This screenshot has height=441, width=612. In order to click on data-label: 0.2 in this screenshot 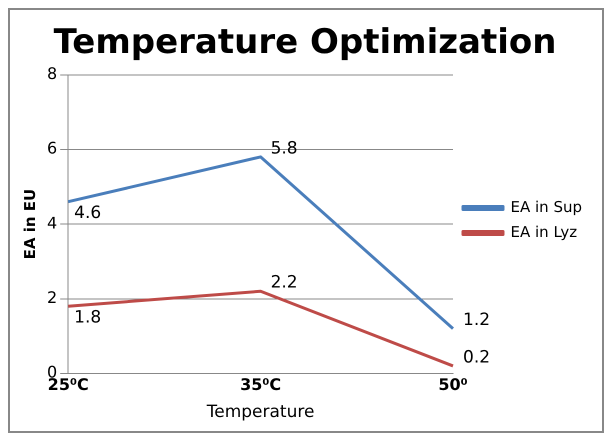, I will do `click(476, 357)`.